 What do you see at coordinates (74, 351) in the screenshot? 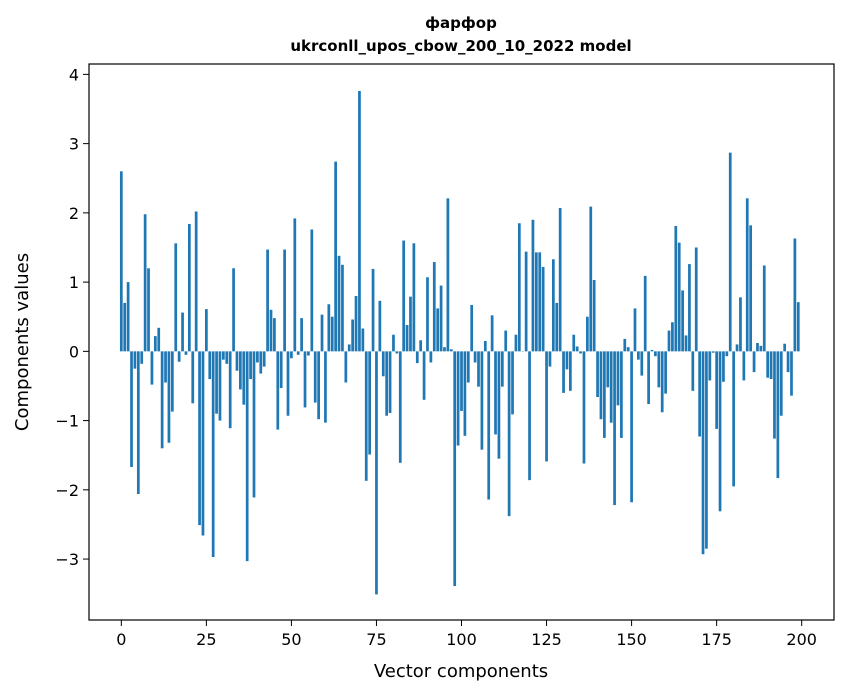
I see `y-tick-label-3: 0` at bounding box center [74, 351].